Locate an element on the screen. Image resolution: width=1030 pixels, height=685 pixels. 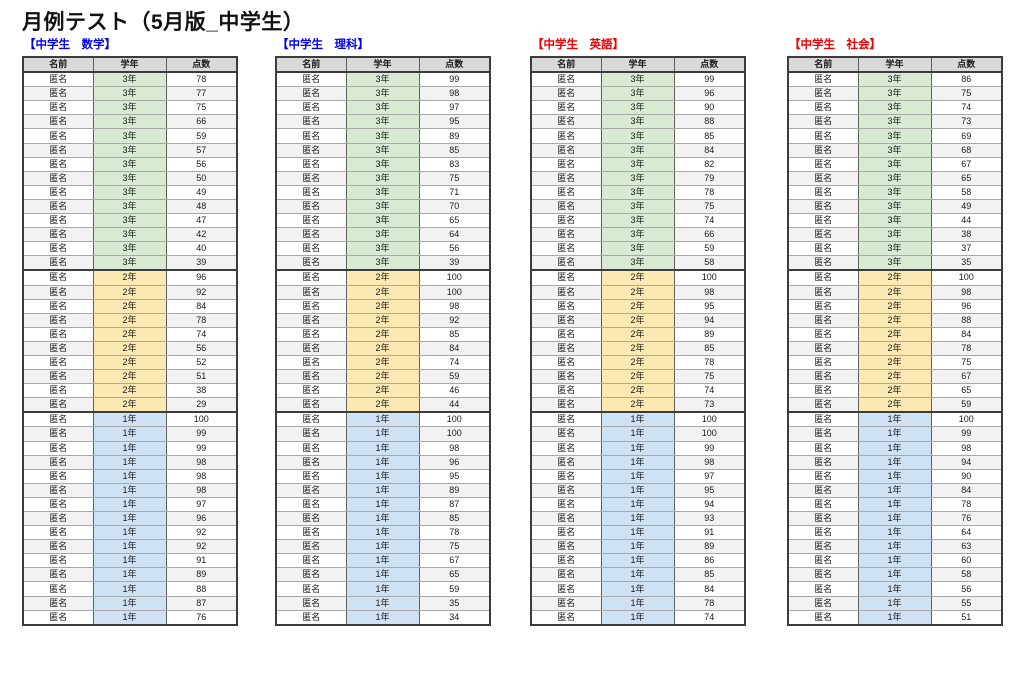
col-header-name: 名前 is located at coordinates (311, 65).